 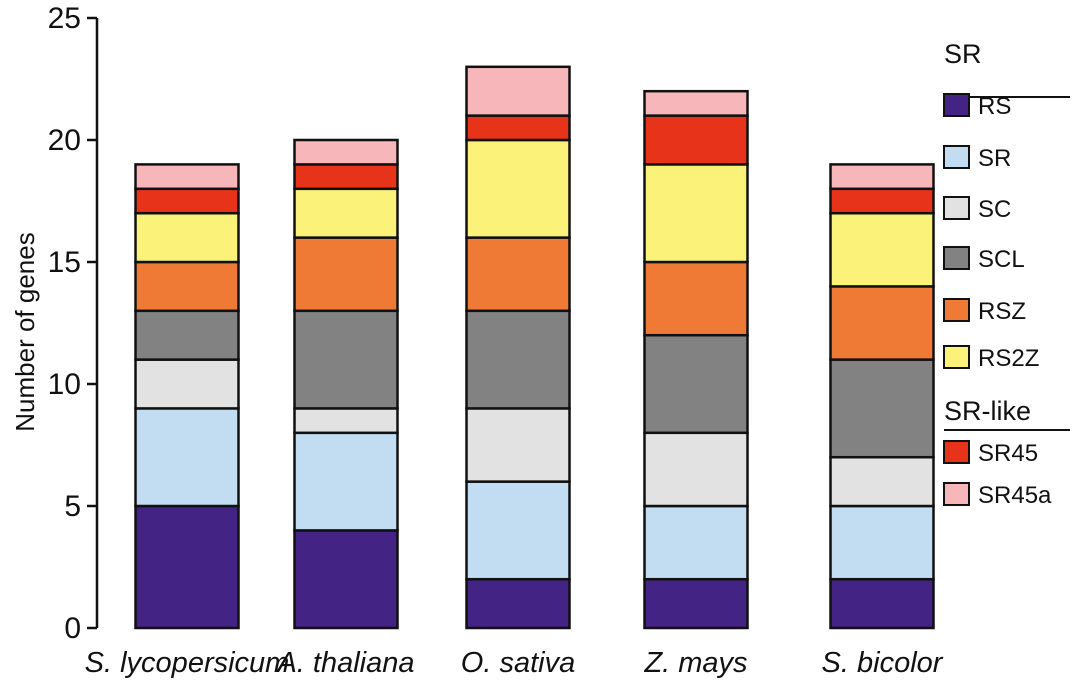 I want to click on x-tick-label: Z. mays, so click(x=695, y=663).